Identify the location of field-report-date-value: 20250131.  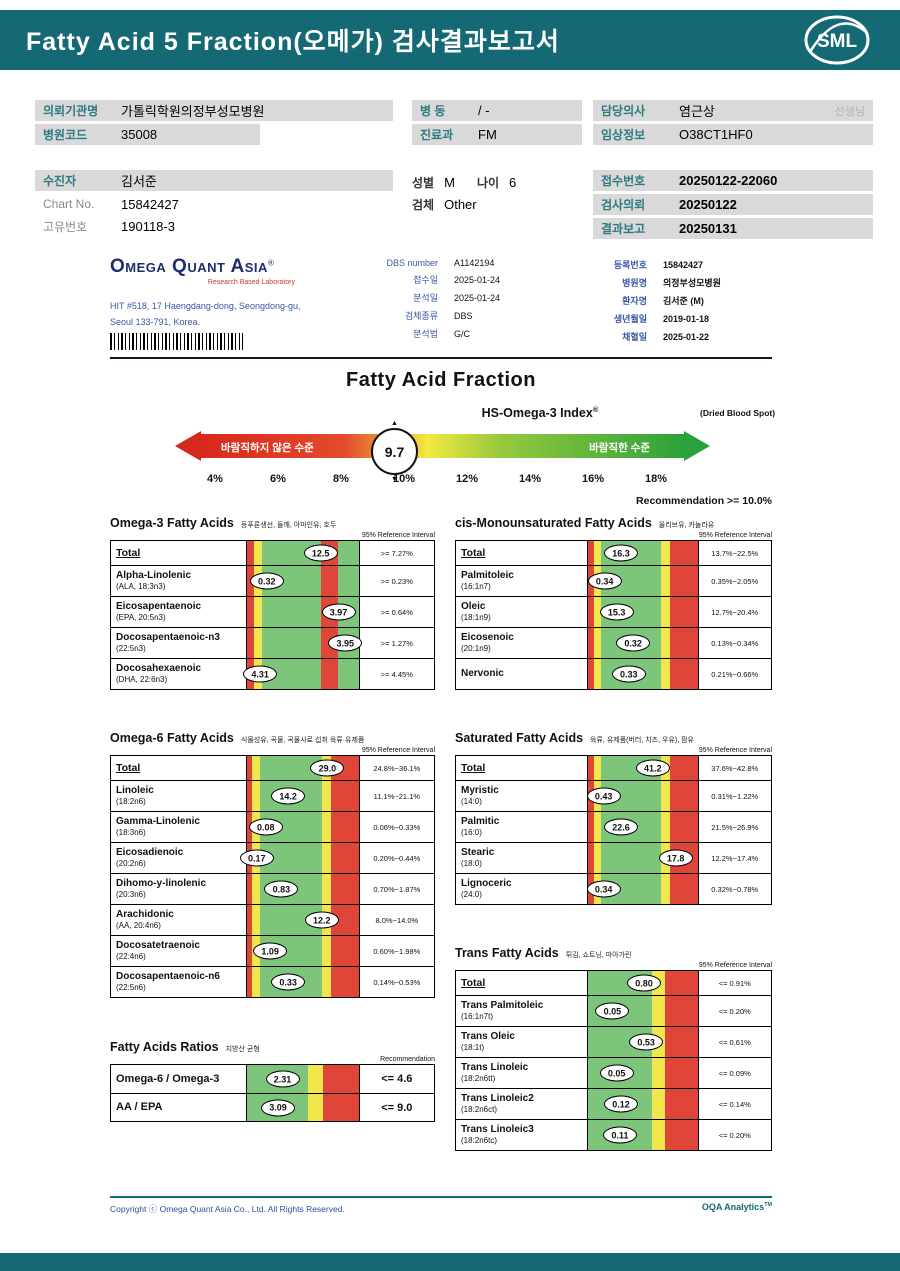
(708, 228).